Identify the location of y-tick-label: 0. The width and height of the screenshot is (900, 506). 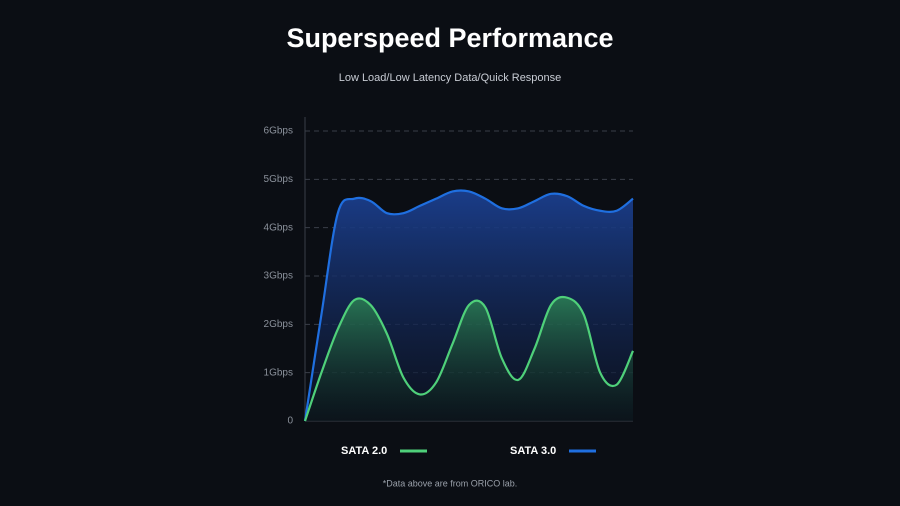
(290, 421).